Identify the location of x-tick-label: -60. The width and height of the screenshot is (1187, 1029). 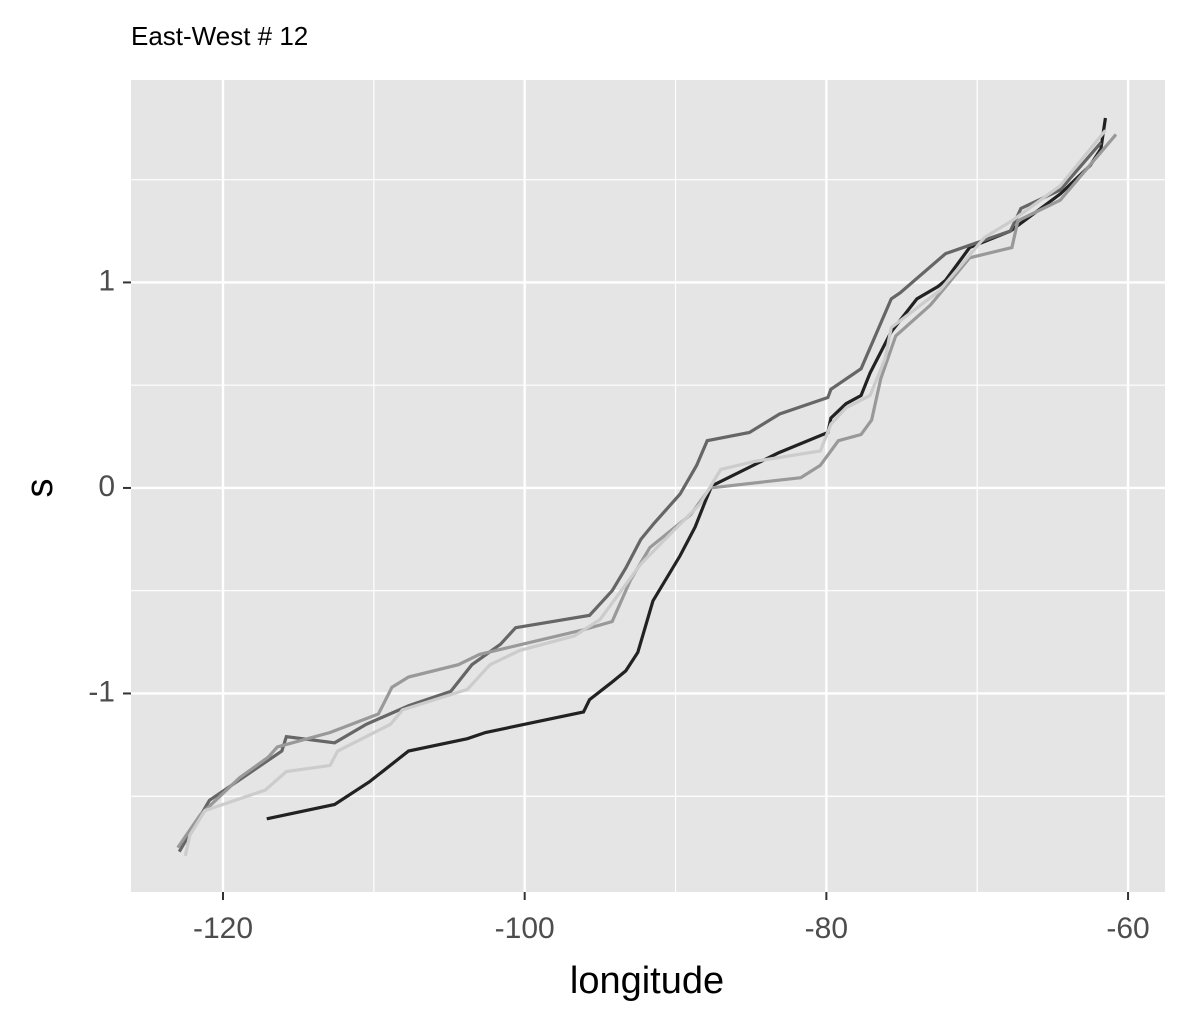
(1127, 928).